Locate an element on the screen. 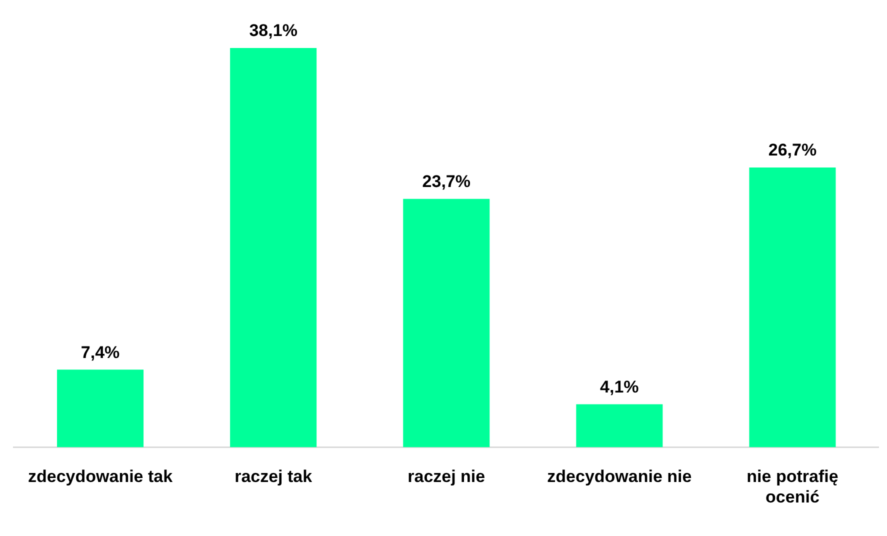  data-label: 7,4% is located at coordinates (100, 352).